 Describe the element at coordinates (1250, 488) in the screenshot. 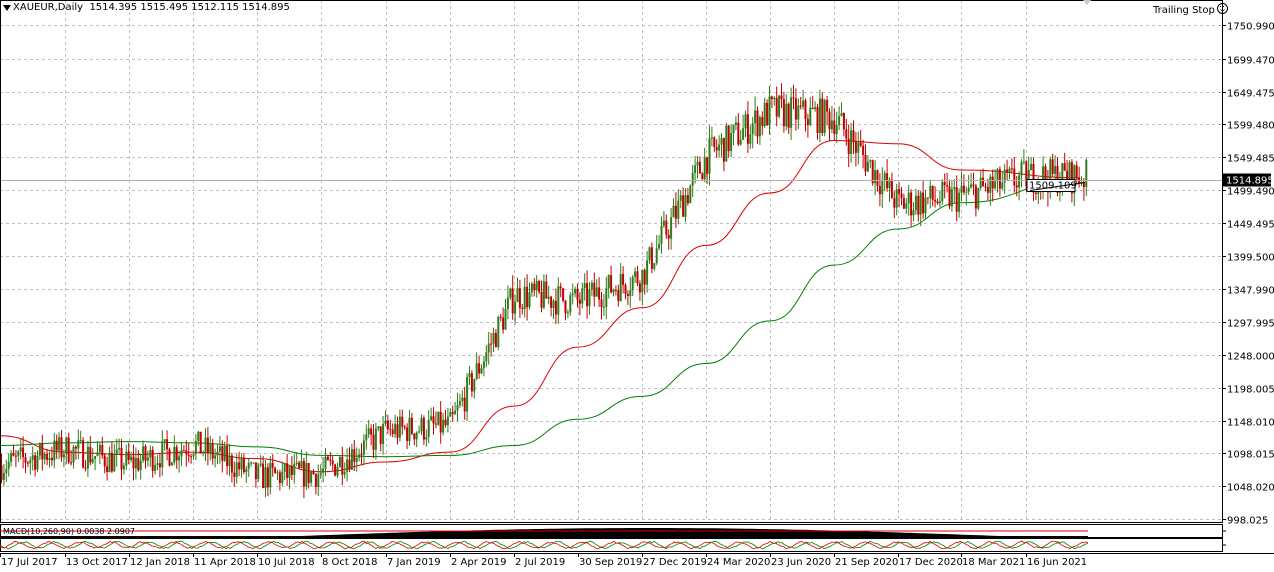

I see `y-tick-label: 1048.020` at that location.